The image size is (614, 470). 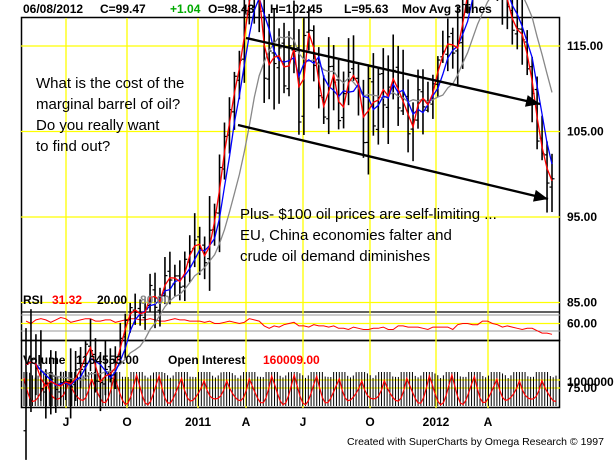 I want to click on price-tick-label: 115.00, so click(x=585, y=46).